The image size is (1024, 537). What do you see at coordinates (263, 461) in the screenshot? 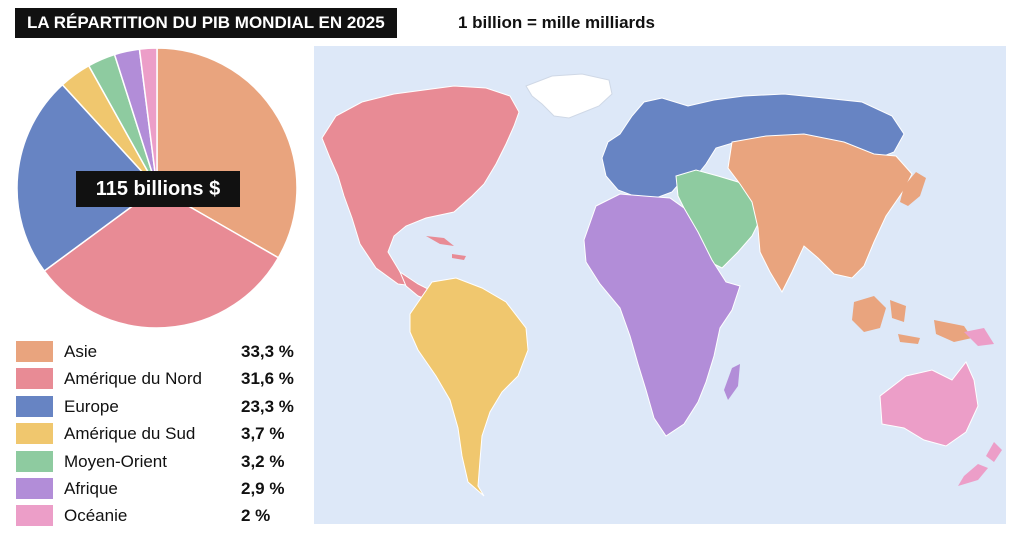
I see `legend-value: 3,2 %` at bounding box center [263, 461].